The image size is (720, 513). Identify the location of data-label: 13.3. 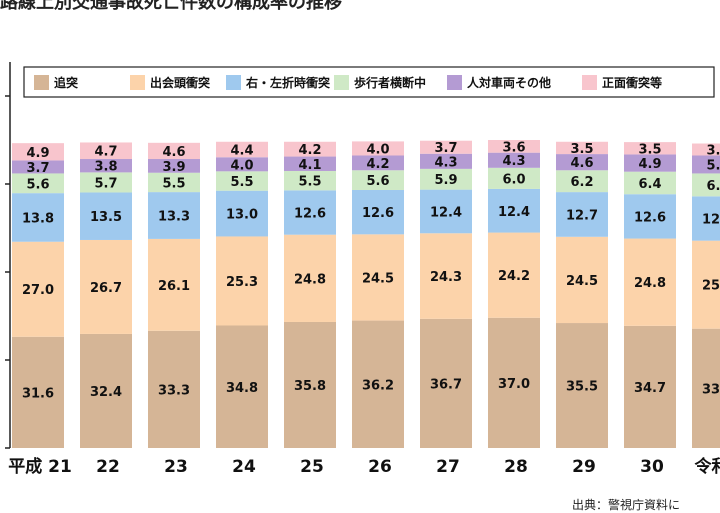
(174, 217).